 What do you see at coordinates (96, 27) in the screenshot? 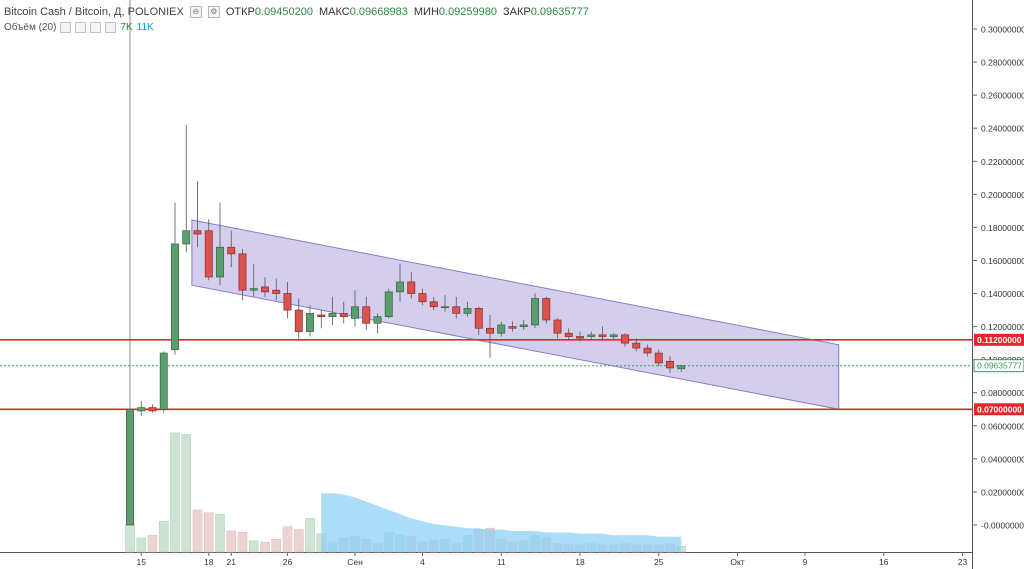
I see `close-icon` at bounding box center [96, 27].